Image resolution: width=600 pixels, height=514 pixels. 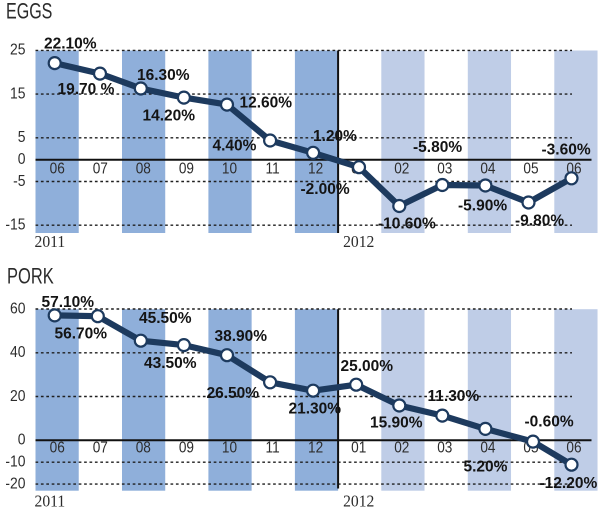 I want to click on svg-text: 26.50%, so click(x=233, y=393).